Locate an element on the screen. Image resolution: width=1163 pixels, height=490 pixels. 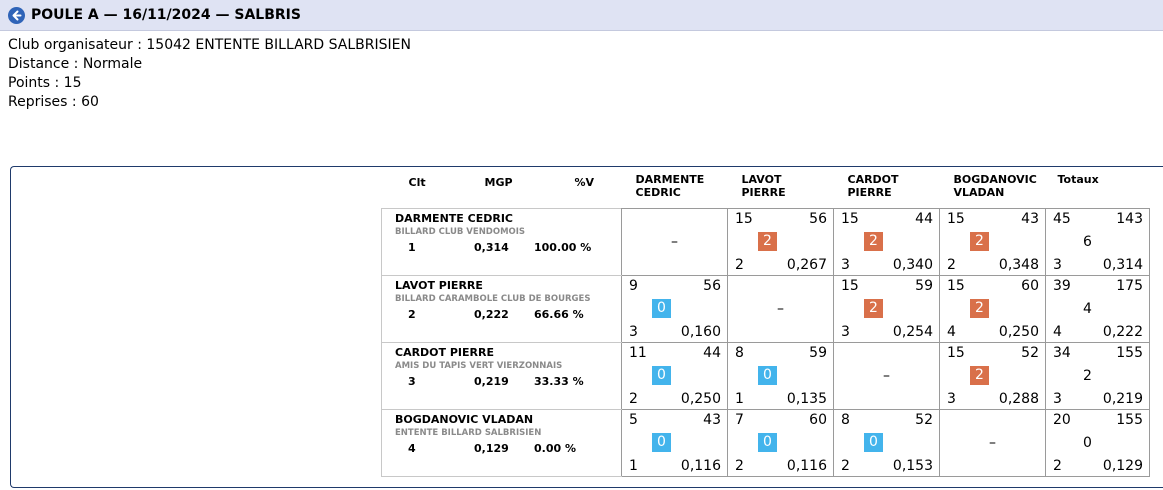
col-opponent: CARDOT PIERRE is located at coordinates (873, 186).